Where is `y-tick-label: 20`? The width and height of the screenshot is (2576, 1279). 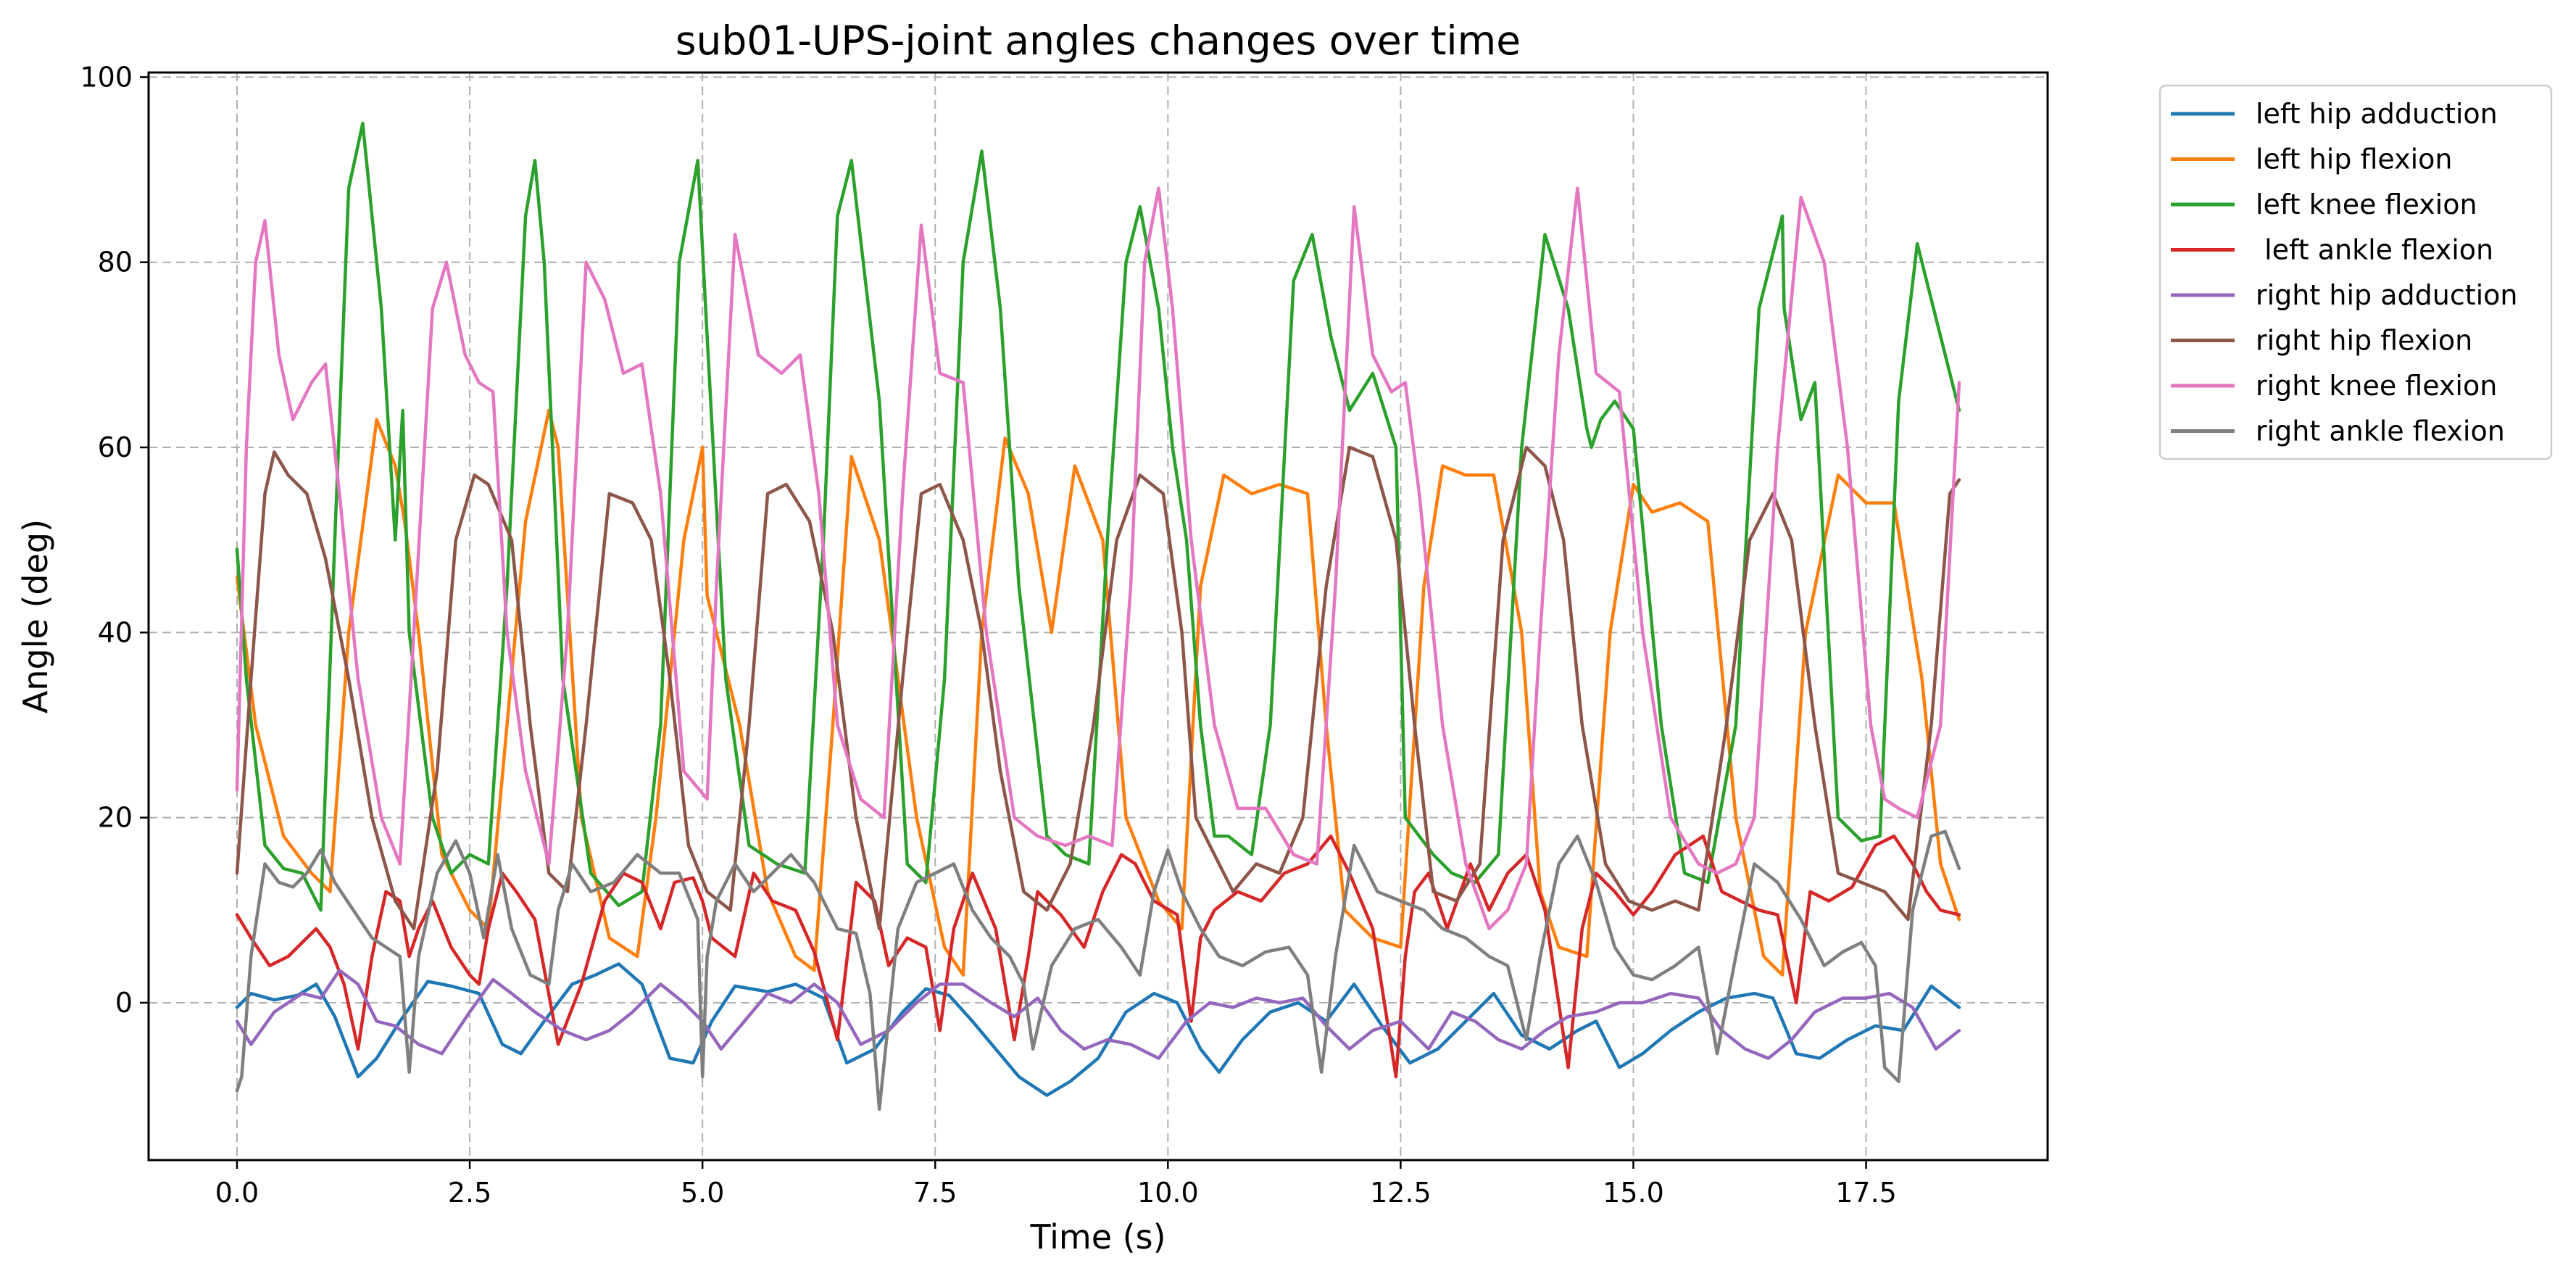
y-tick-label: 20 is located at coordinates (115, 818).